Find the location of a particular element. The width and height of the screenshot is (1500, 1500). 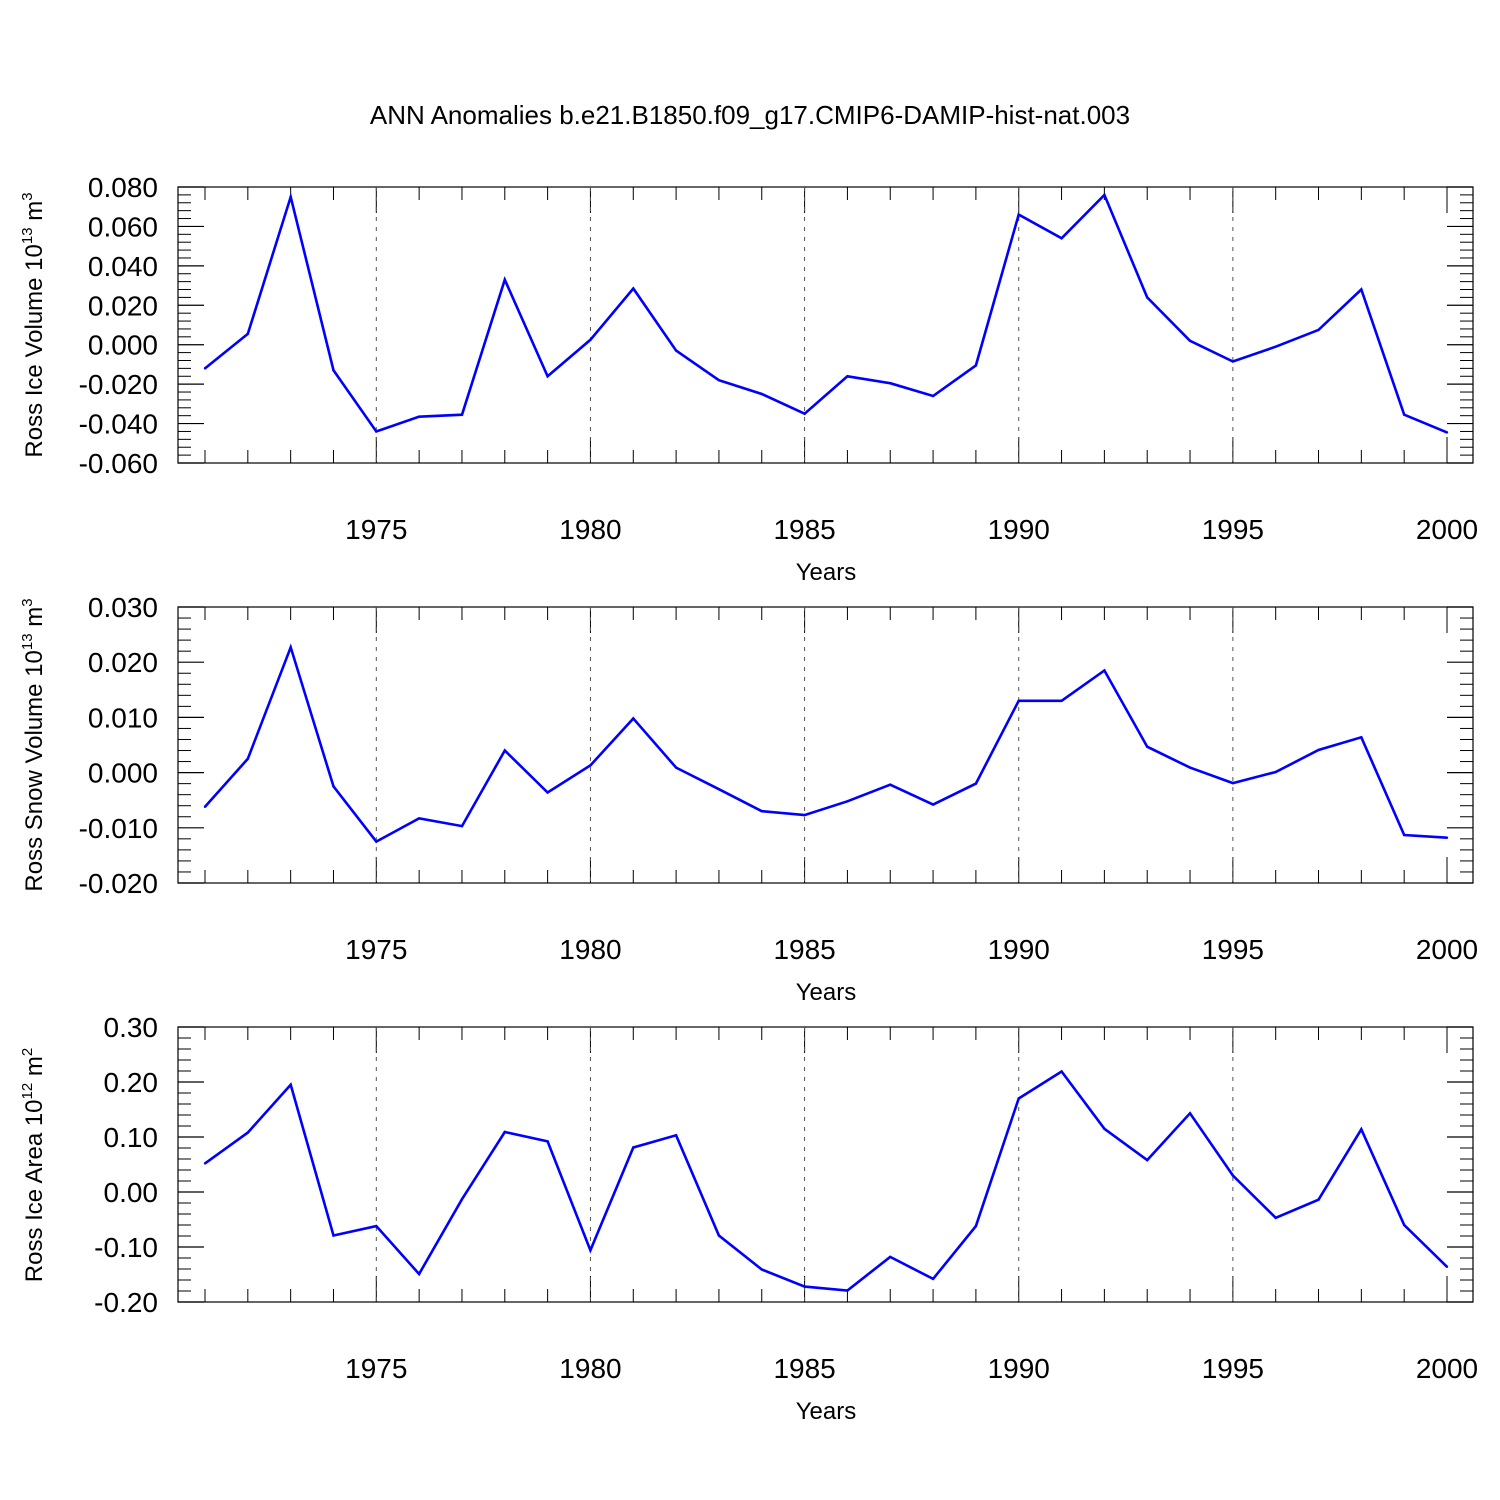

y-tick-label: -0.20 is located at coordinates (126, 1302).